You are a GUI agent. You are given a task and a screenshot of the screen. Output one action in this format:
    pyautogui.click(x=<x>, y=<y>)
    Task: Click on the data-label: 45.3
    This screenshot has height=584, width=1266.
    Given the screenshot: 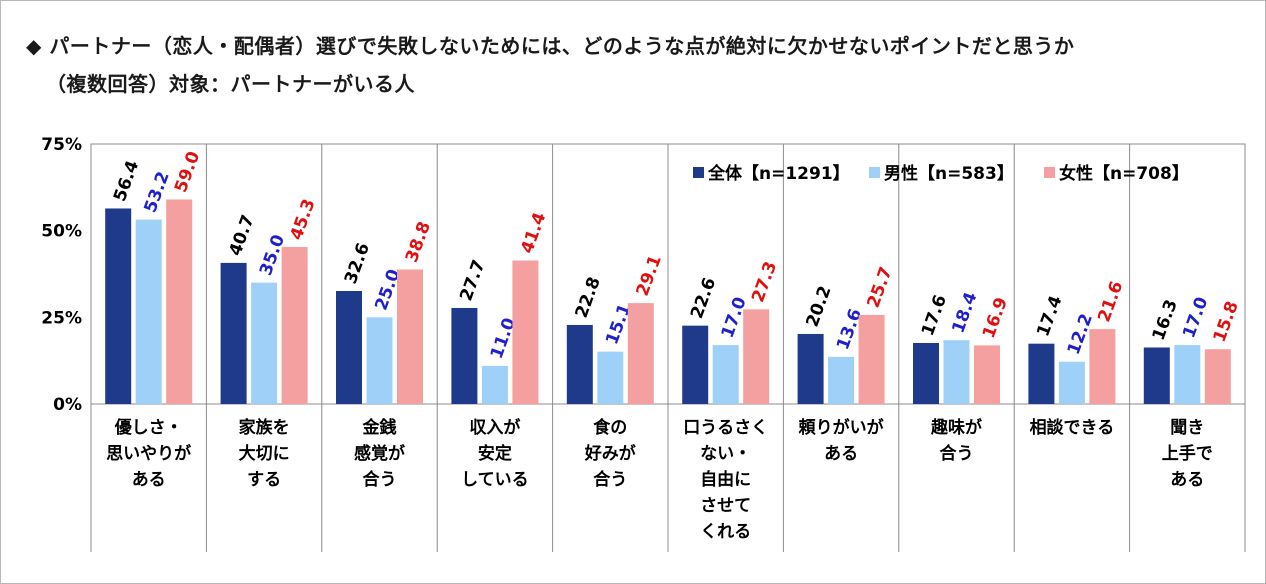 What is the action you would take?
    pyautogui.click(x=303, y=219)
    